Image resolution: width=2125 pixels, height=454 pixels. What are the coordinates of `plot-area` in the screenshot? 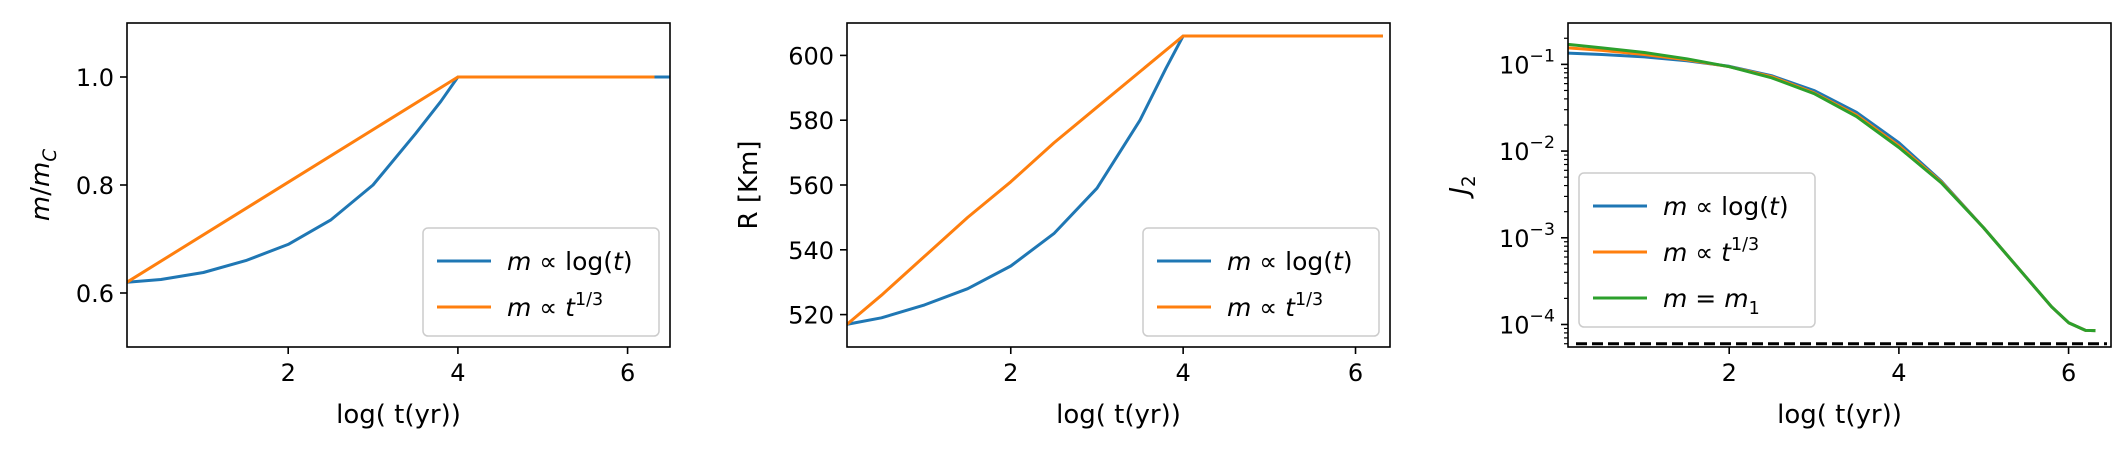 It's located at (398, 179).